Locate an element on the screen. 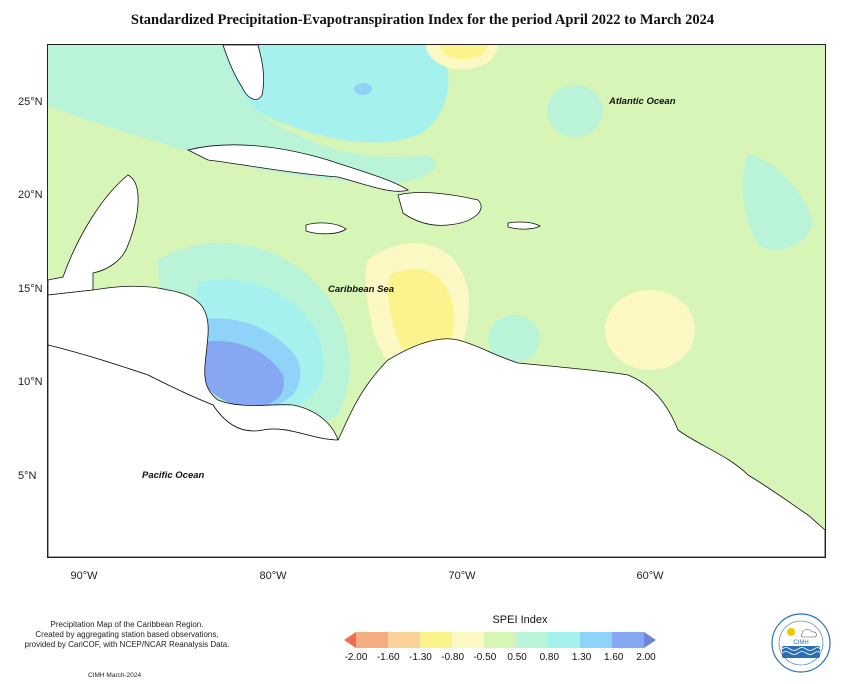 This screenshot has width=845, height=684. label-pacific-ocean: Pacific Ocean is located at coordinates (173, 475).